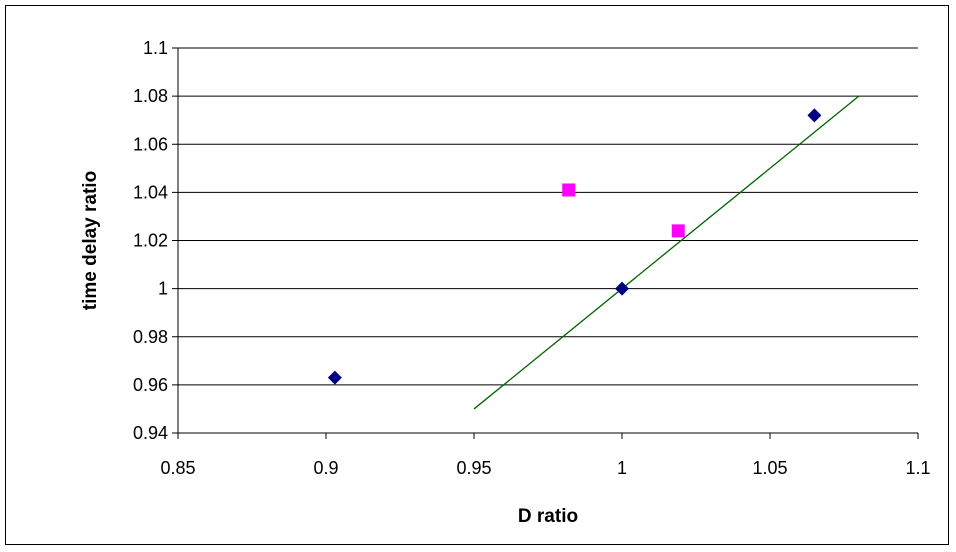  I want to click on y-tick-label: 0.96, so click(150, 385).